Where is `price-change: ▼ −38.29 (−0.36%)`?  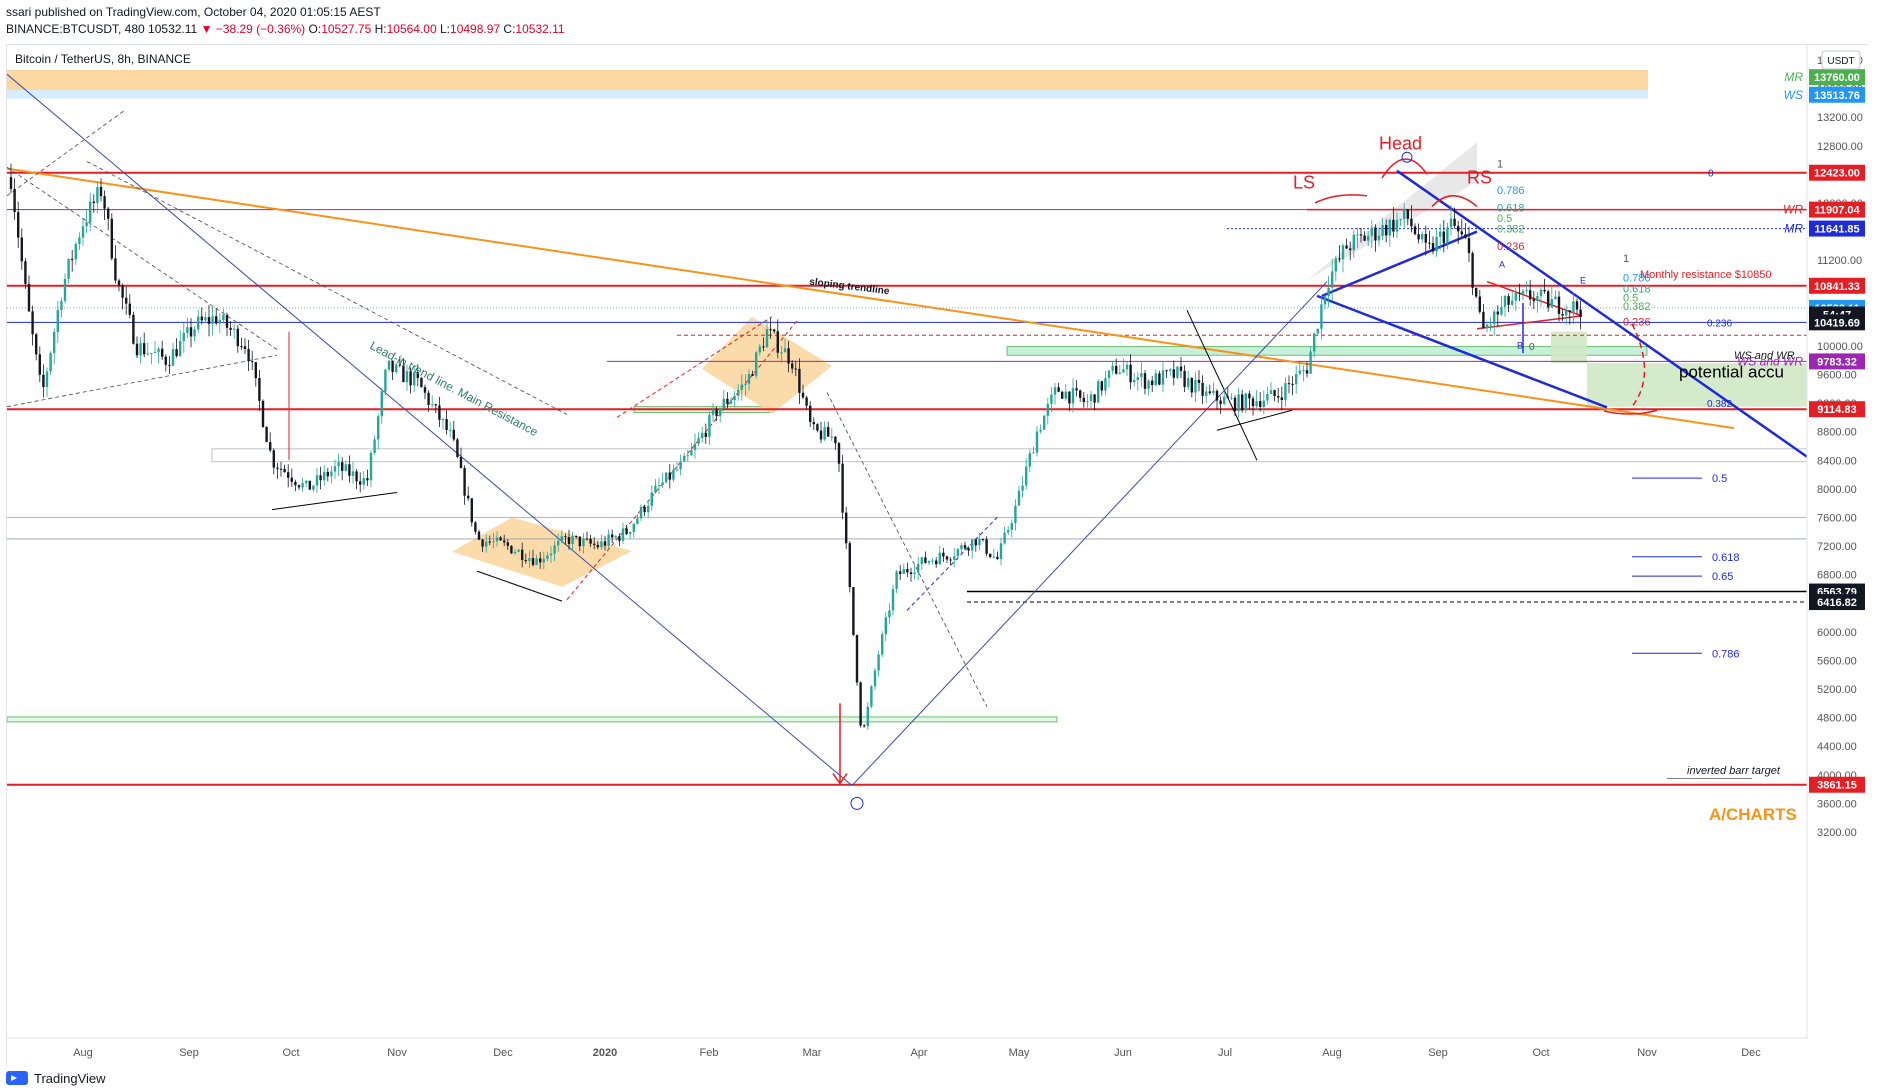
price-change: ▼ −38.29 (−0.36%) is located at coordinates (253, 29).